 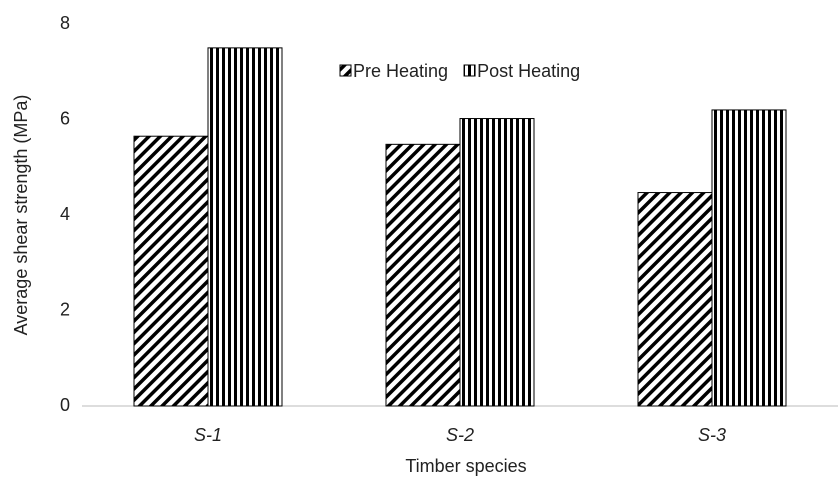 What do you see at coordinates (65, 23) in the screenshot?
I see `y-tick-label: 8` at bounding box center [65, 23].